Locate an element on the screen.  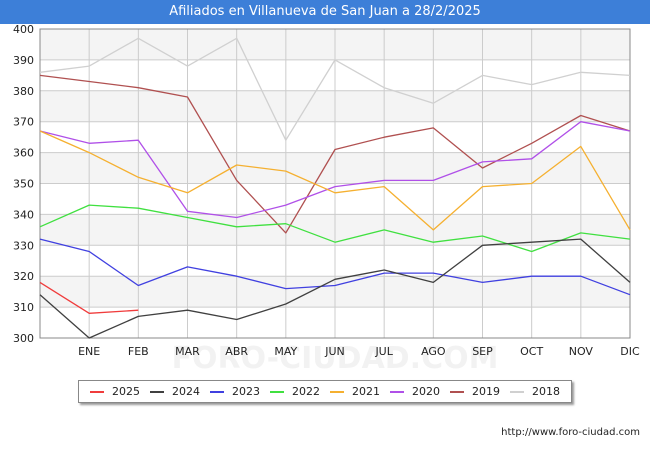
x-tick-label: ENE is located at coordinates (89, 351).